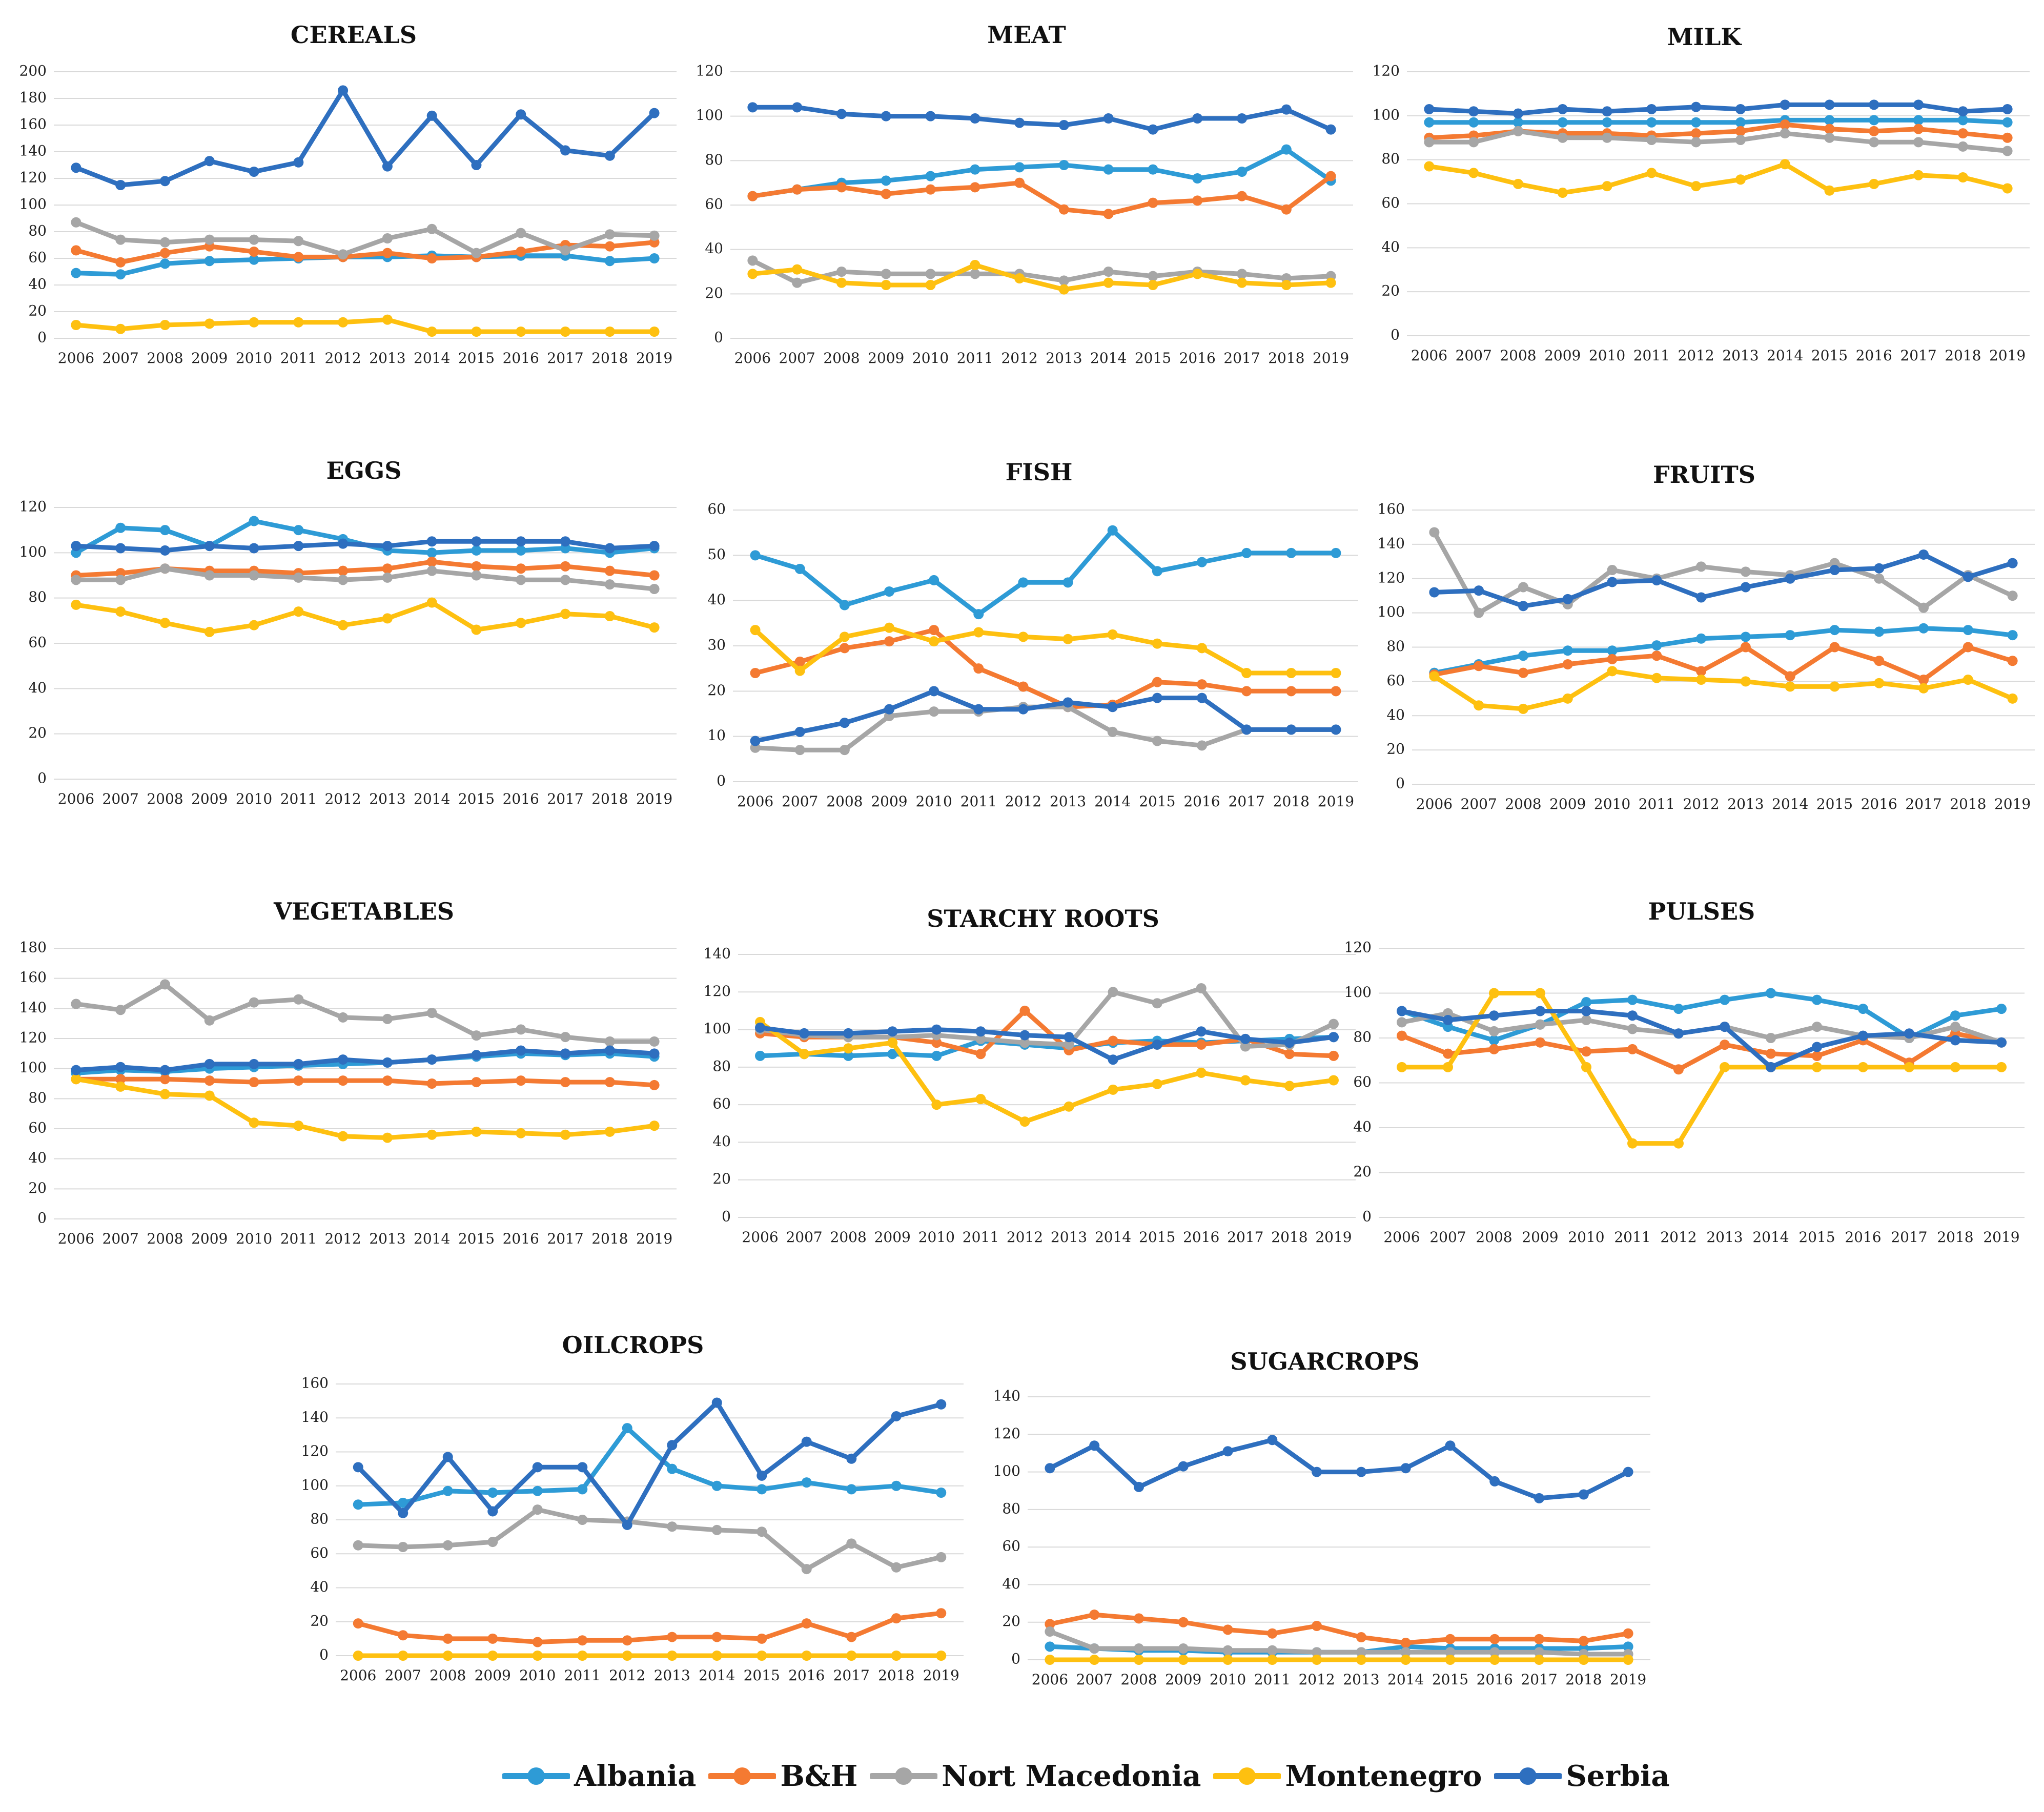  I want to click on y-tick-label: 80, so click(1395, 646).